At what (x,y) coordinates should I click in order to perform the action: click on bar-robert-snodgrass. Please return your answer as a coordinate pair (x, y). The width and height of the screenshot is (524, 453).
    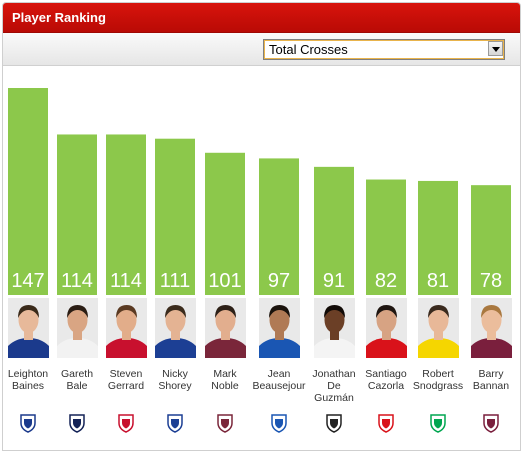
    Looking at the image, I should click on (438, 237).